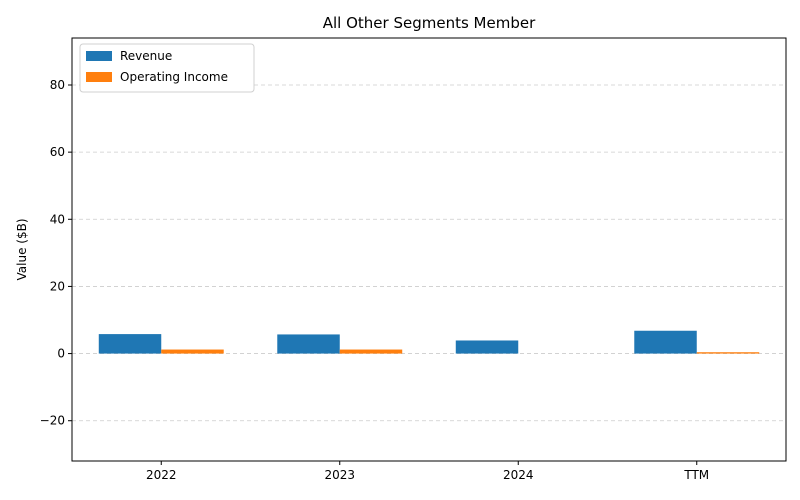 The image size is (800, 500). What do you see at coordinates (427, 471) in the screenshot?
I see `x-axis: 2022 2023 2024 TTM` at bounding box center [427, 471].